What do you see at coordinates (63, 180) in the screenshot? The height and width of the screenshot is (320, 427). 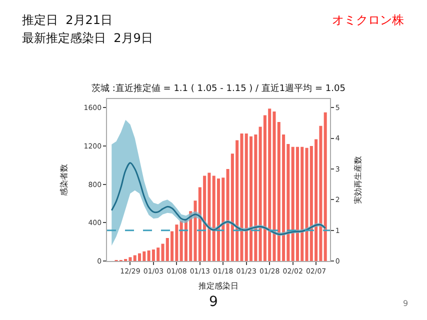 I see `y-axis-title: 感染者数` at bounding box center [63, 180].